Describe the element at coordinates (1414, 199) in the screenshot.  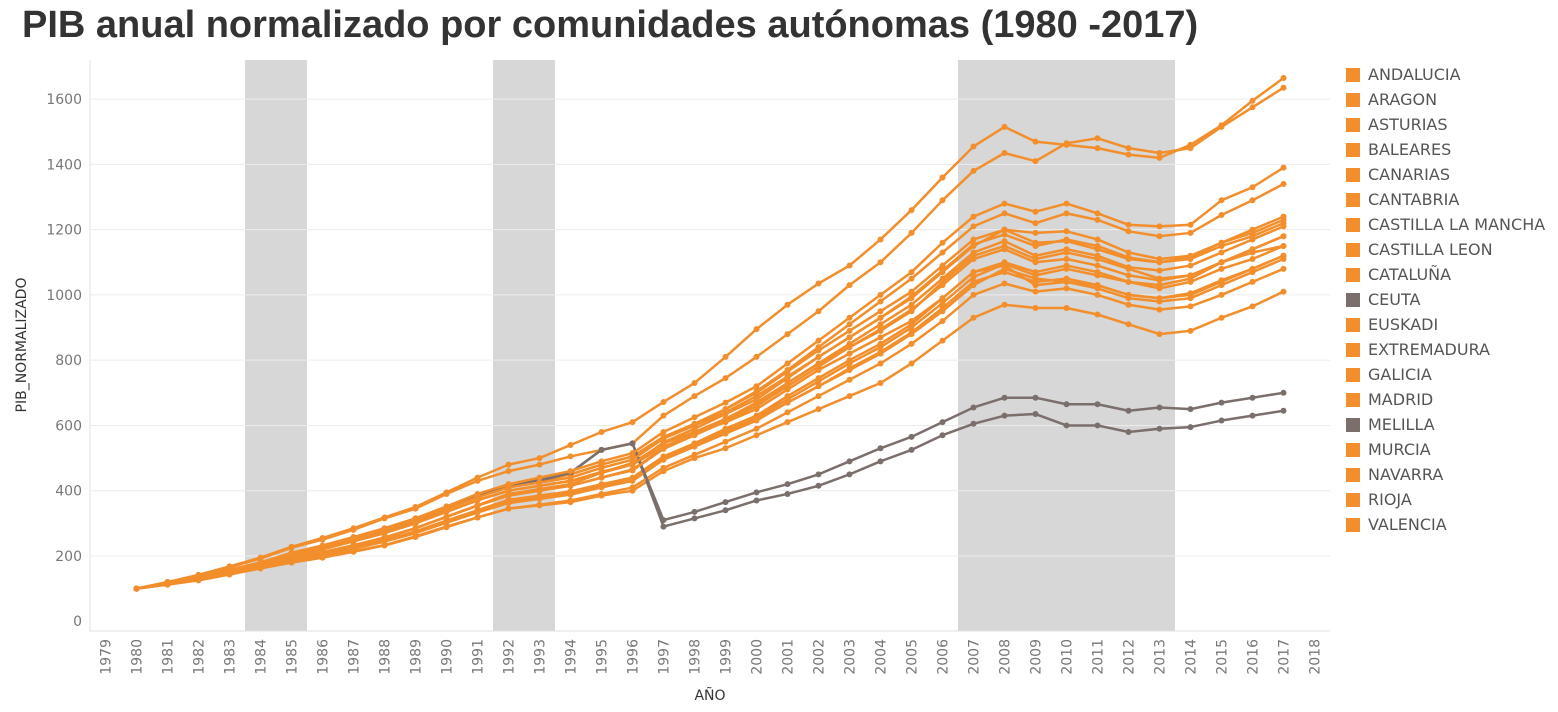
I see `legend-label: CANTABRIA` at that location.